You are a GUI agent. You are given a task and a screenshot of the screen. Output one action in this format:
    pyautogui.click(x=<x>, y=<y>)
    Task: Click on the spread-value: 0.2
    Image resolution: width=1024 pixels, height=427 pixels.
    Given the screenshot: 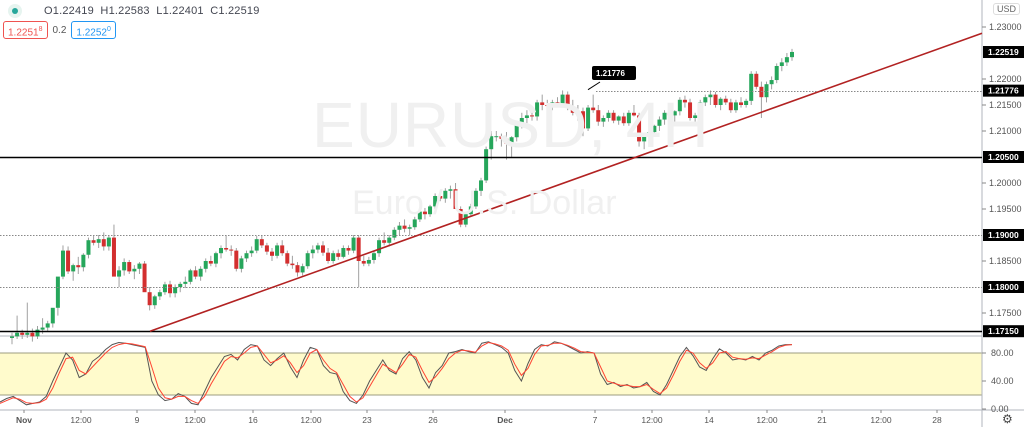 What is the action you would take?
    pyautogui.click(x=59, y=30)
    